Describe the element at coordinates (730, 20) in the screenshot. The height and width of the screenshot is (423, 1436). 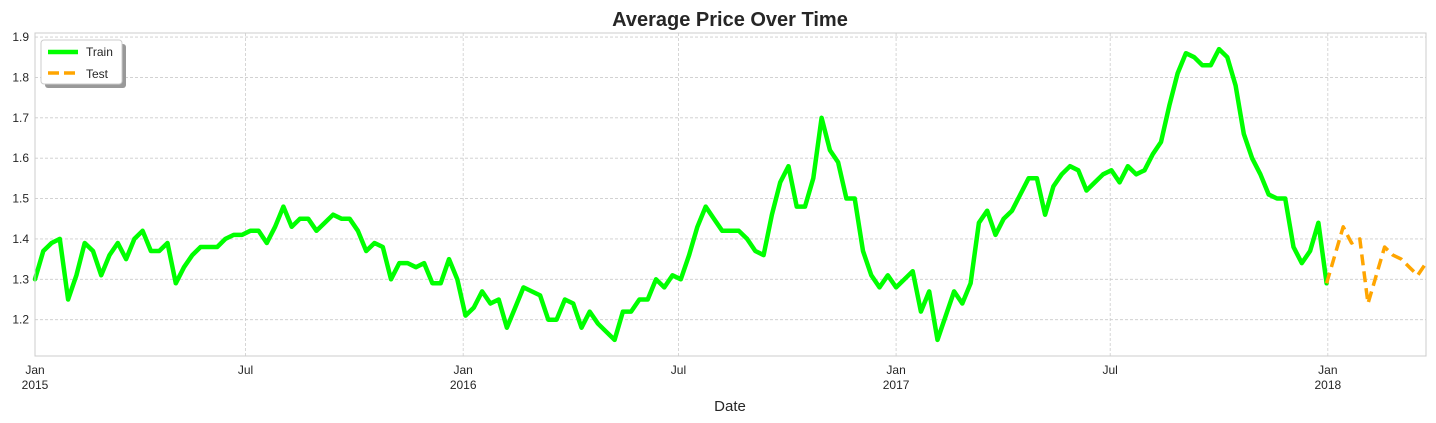
I see `chart-title: Average Price Over Time` at that location.